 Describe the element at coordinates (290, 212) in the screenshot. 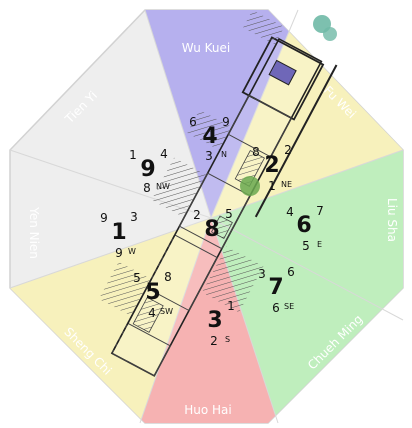

I see `palace-left-star: 4` at that location.